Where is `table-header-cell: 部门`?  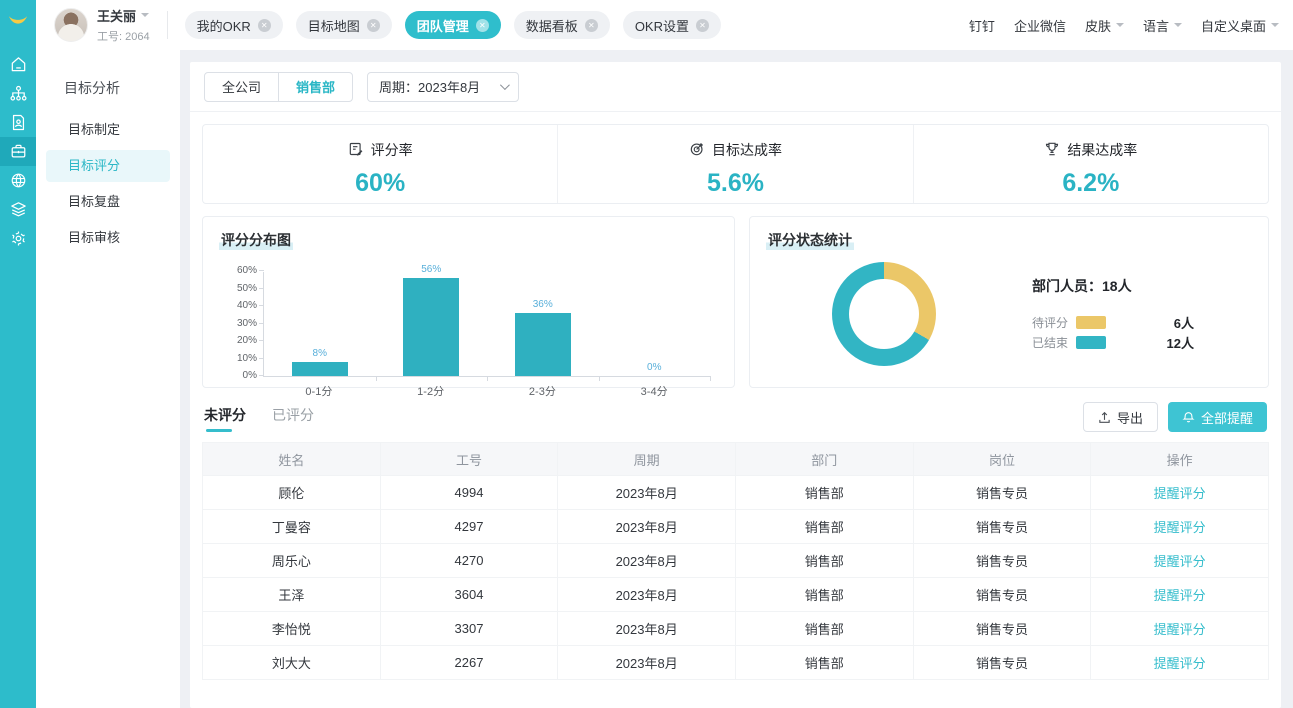
table-header-cell: 部门 is located at coordinates (824, 459).